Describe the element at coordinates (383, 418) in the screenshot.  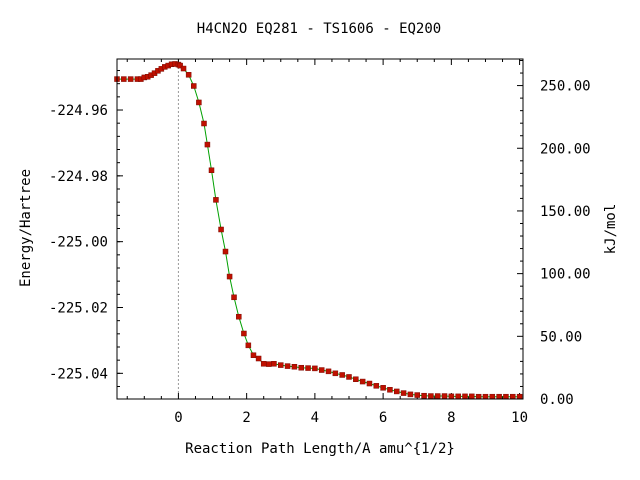
I see `x-tick-label: 6` at that location.